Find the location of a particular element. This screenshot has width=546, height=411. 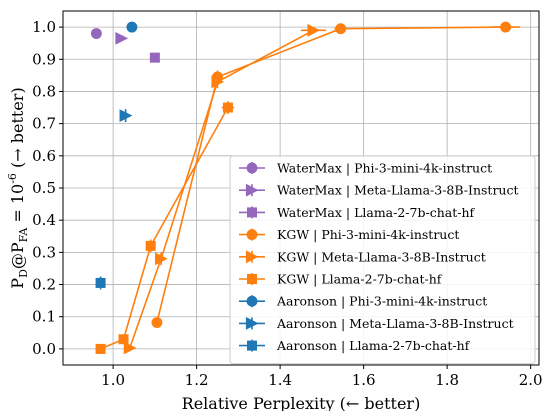

y-tick-label: 0.0 is located at coordinates (44, 349).